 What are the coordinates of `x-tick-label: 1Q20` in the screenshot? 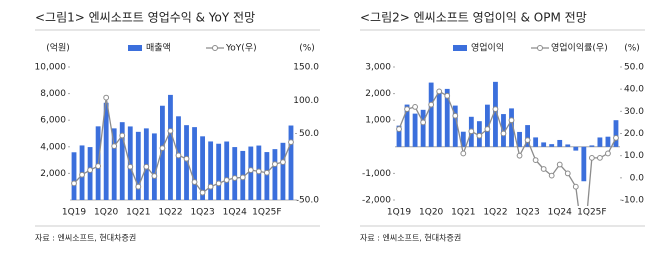 It's located at (431, 213).